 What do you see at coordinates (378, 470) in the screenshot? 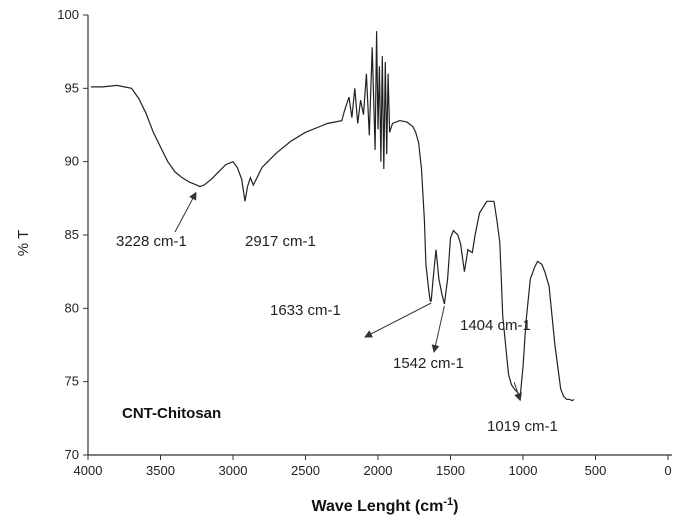
I see `x-tick-label: 2000` at bounding box center [378, 470].